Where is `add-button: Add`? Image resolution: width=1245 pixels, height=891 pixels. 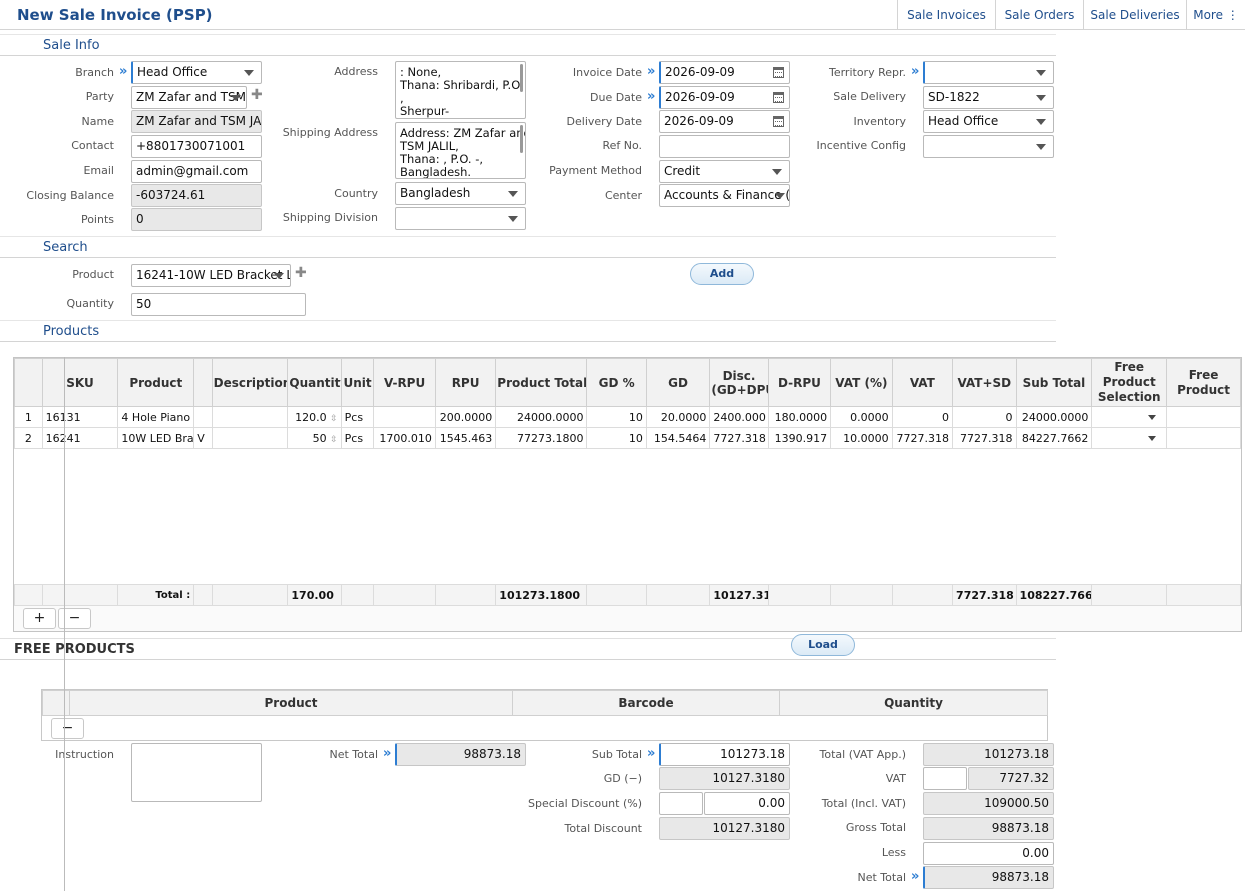 add-button: Add is located at coordinates (722, 274).